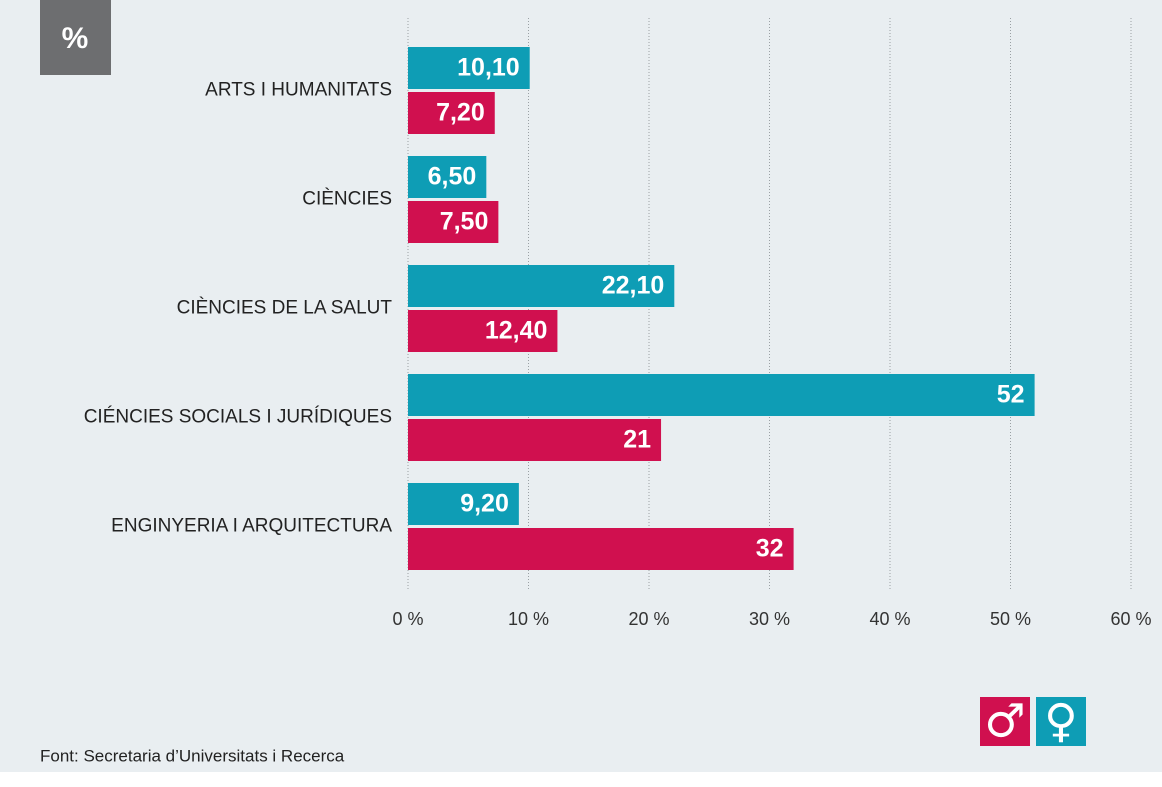 This screenshot has height=787, width=1162. Describe the element at coordinates (484, 504) in the screenshot. I see `value-label: 9,20` at that location.